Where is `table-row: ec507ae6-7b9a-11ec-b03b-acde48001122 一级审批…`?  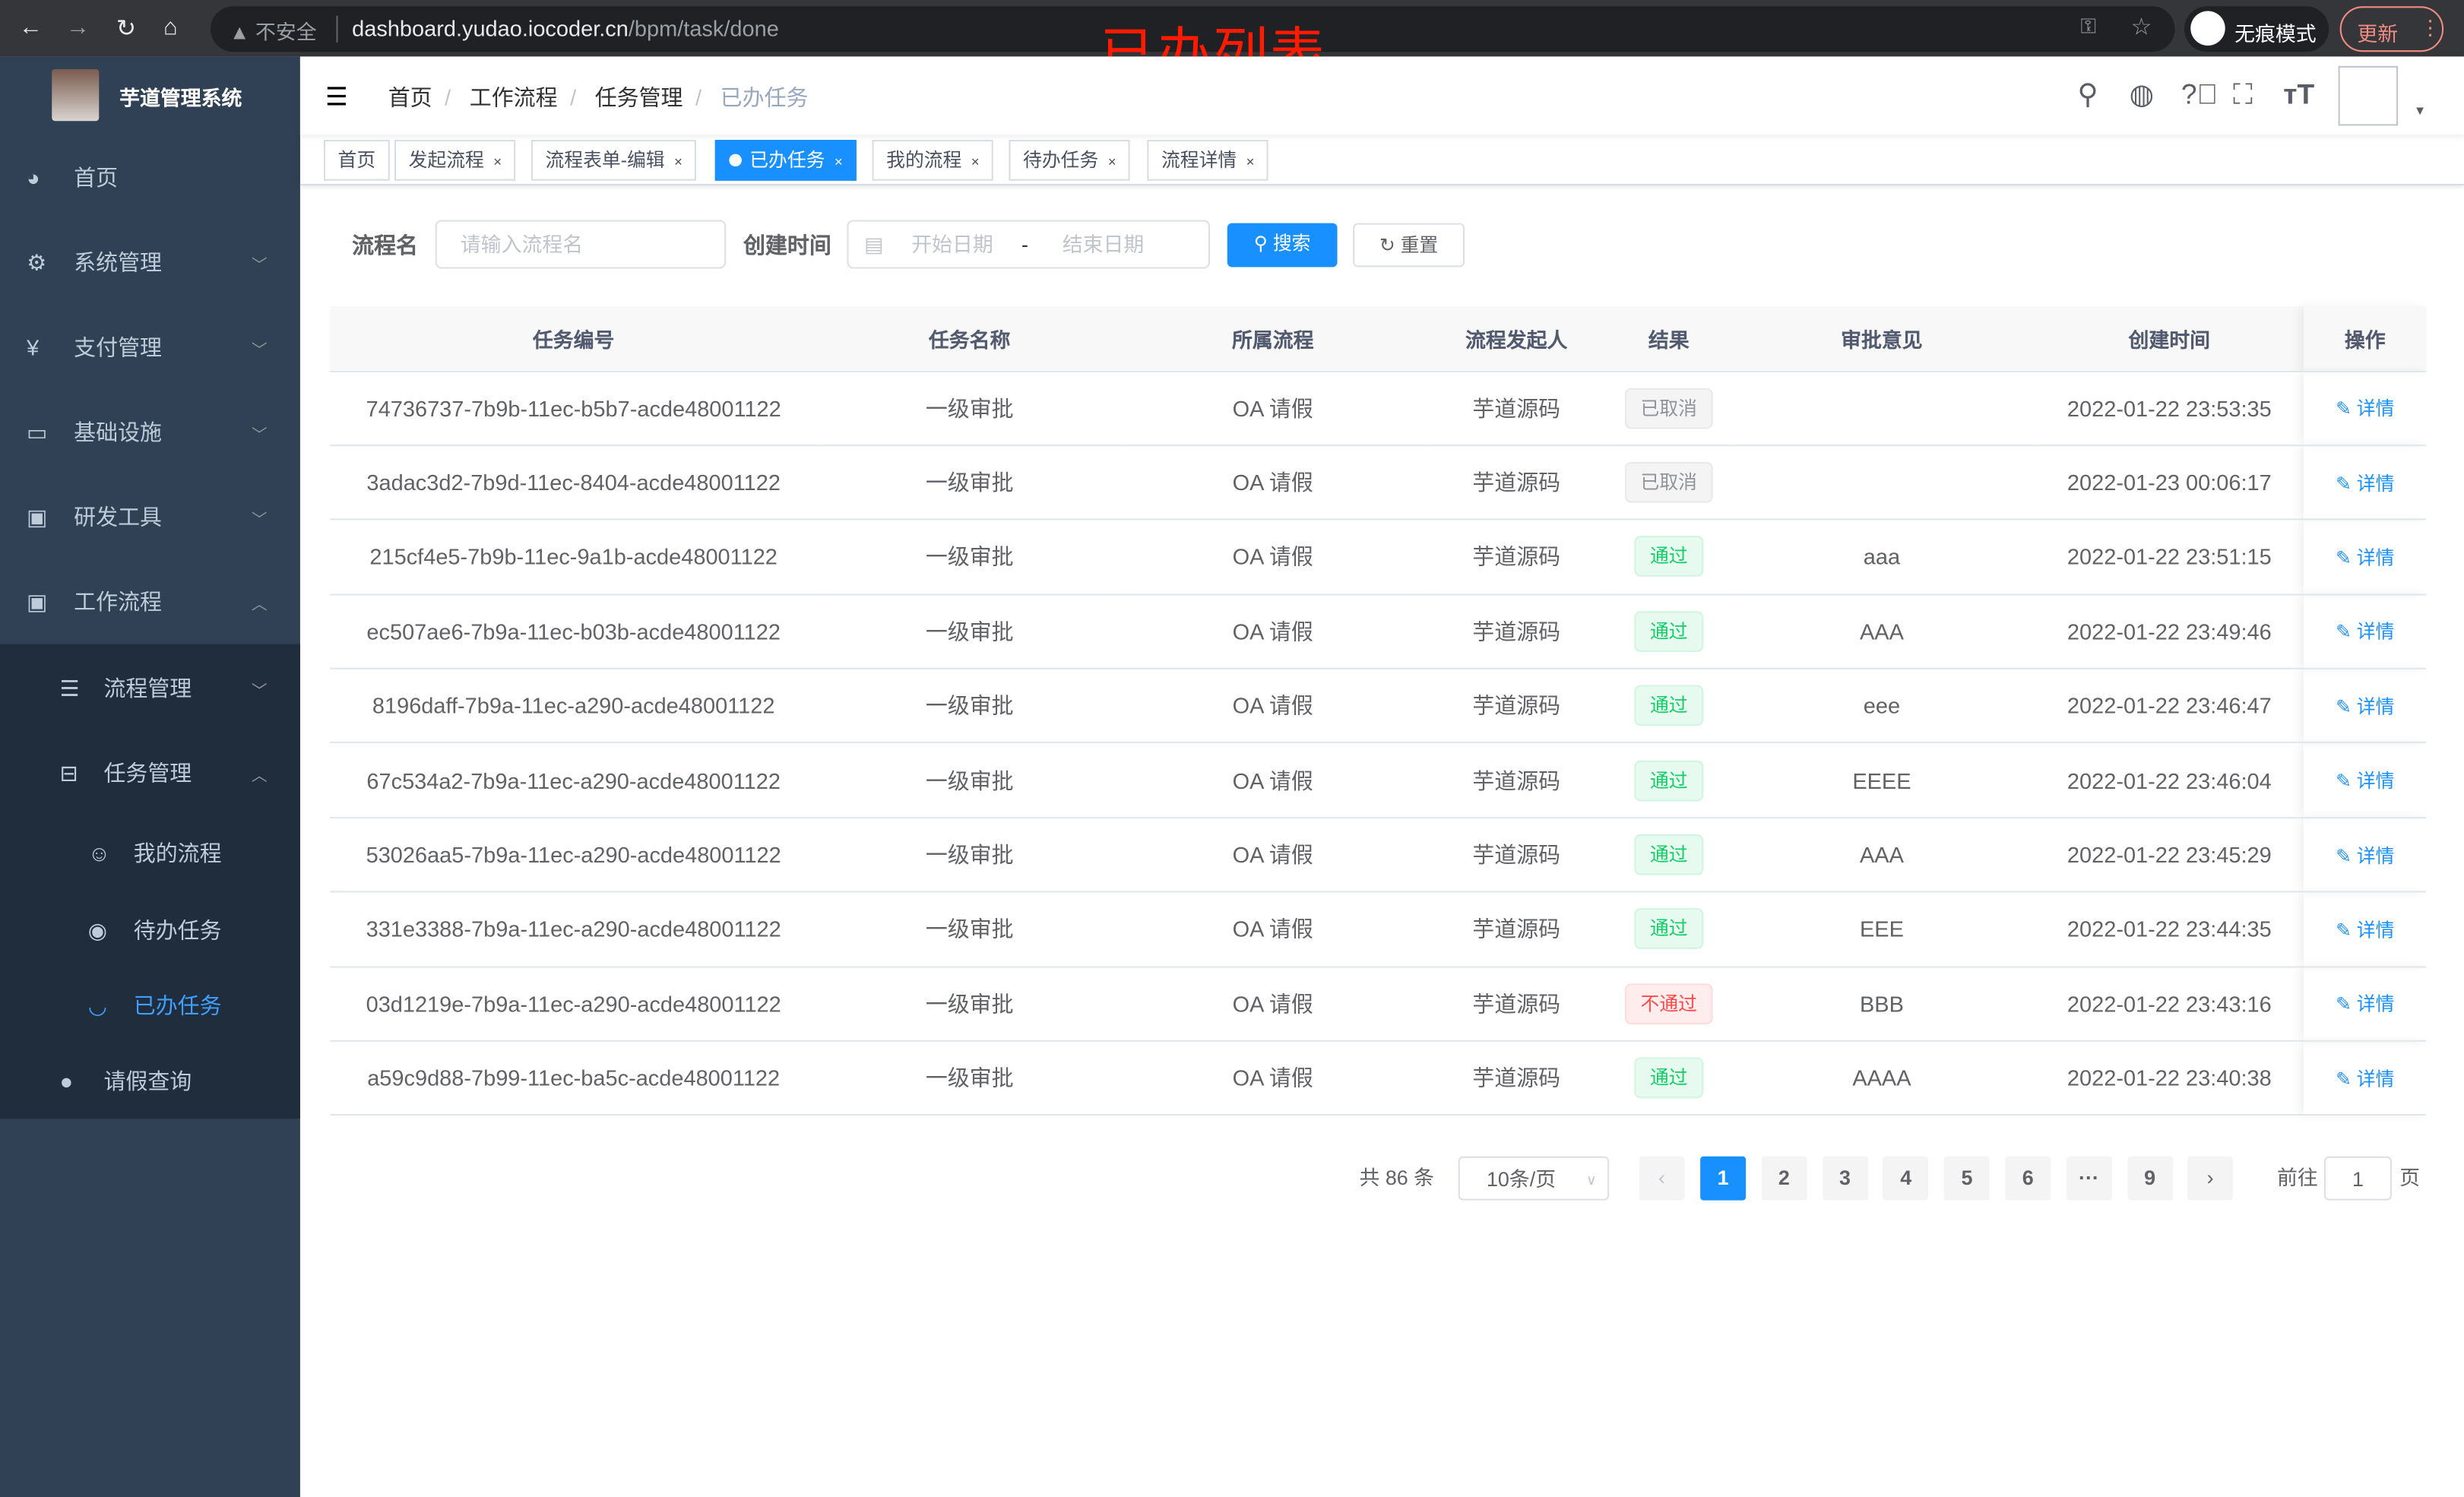 table-row: ec507ae6-7b9a-11ec-b03b-acde48001122 一级审批… is located at coordinates (1378, 631).